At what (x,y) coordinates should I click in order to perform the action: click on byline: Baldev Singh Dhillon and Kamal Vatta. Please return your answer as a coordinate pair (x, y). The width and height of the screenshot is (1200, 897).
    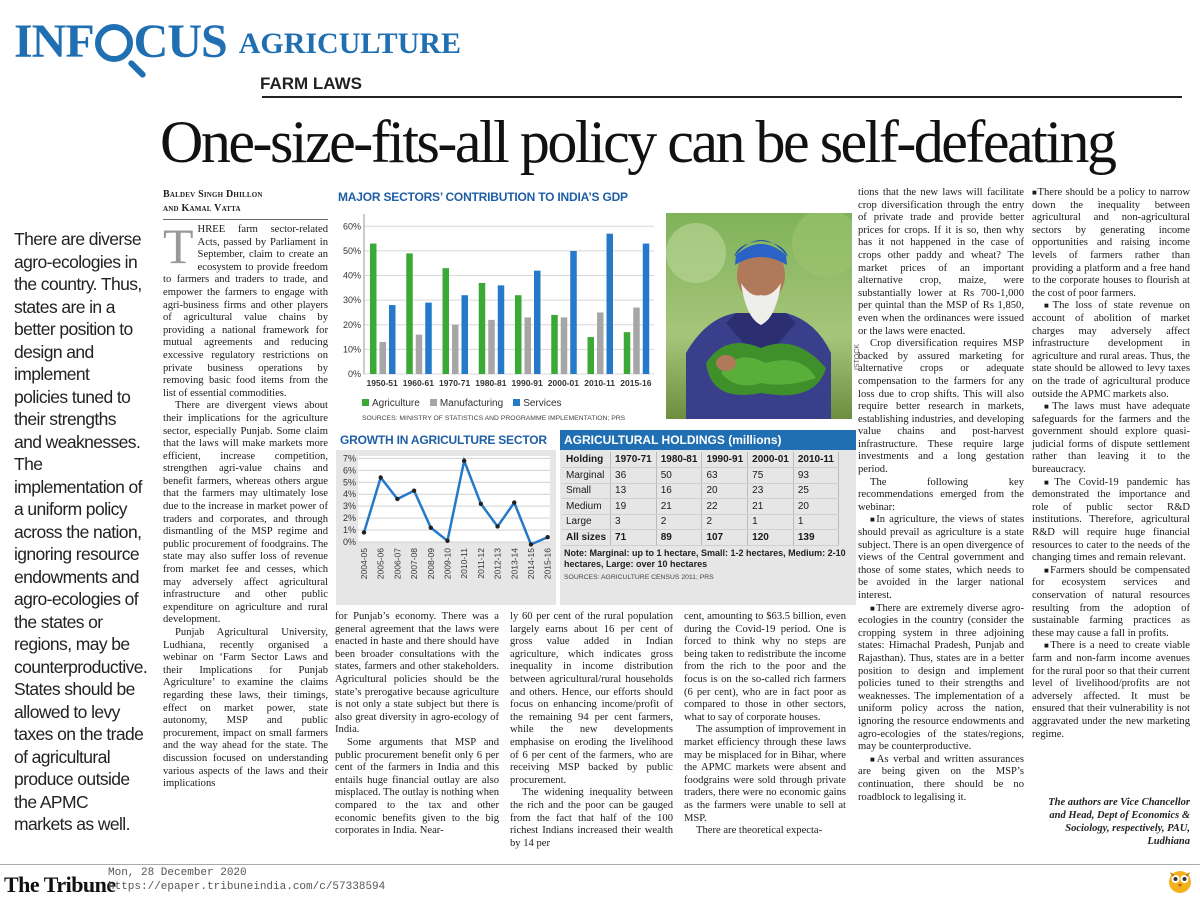
    Looking at the image, I should click on (213, 202).